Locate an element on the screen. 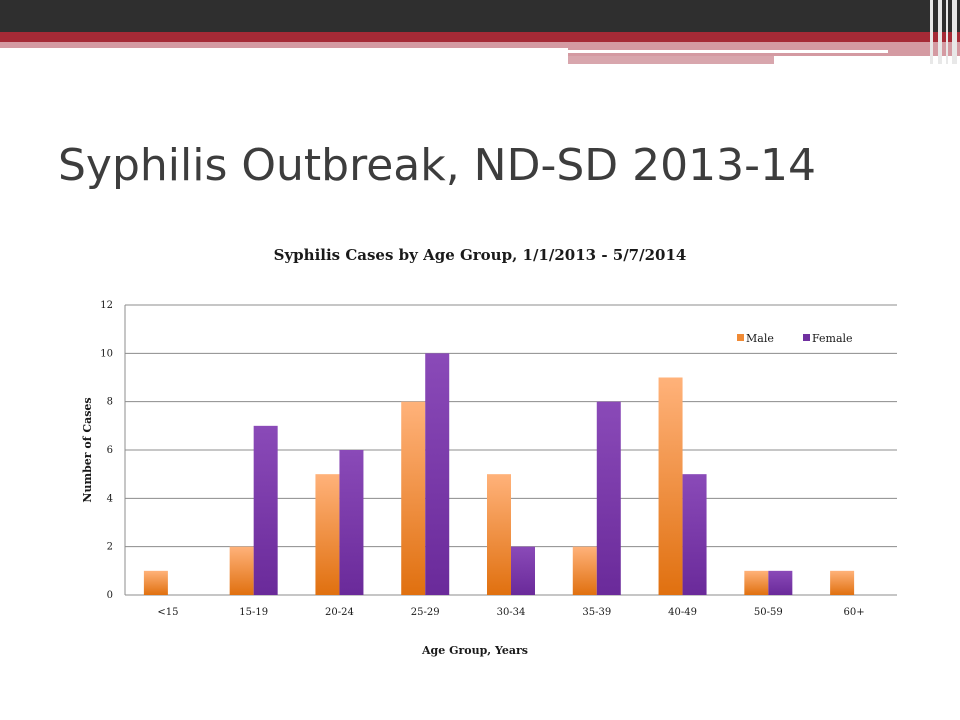 Image resolution: width=960 pixels, height=720 pixels. x-tick-label: <15 is located at coordinates (167, 612).